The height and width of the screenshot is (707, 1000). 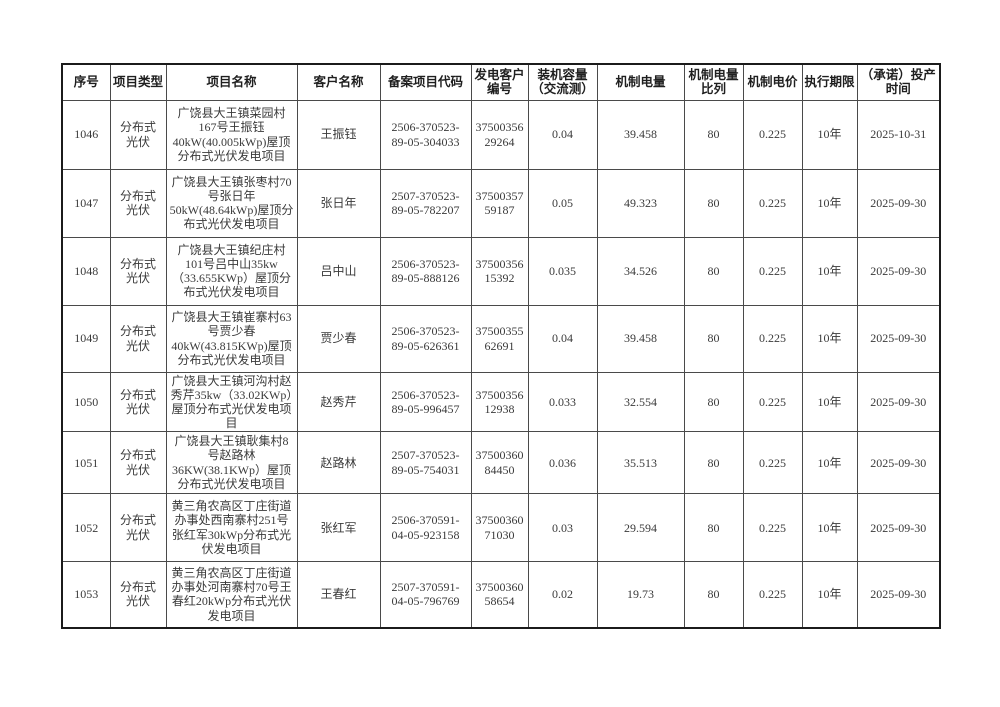 I want to click on cell-seq: 1053, so click(x=86, y=595).